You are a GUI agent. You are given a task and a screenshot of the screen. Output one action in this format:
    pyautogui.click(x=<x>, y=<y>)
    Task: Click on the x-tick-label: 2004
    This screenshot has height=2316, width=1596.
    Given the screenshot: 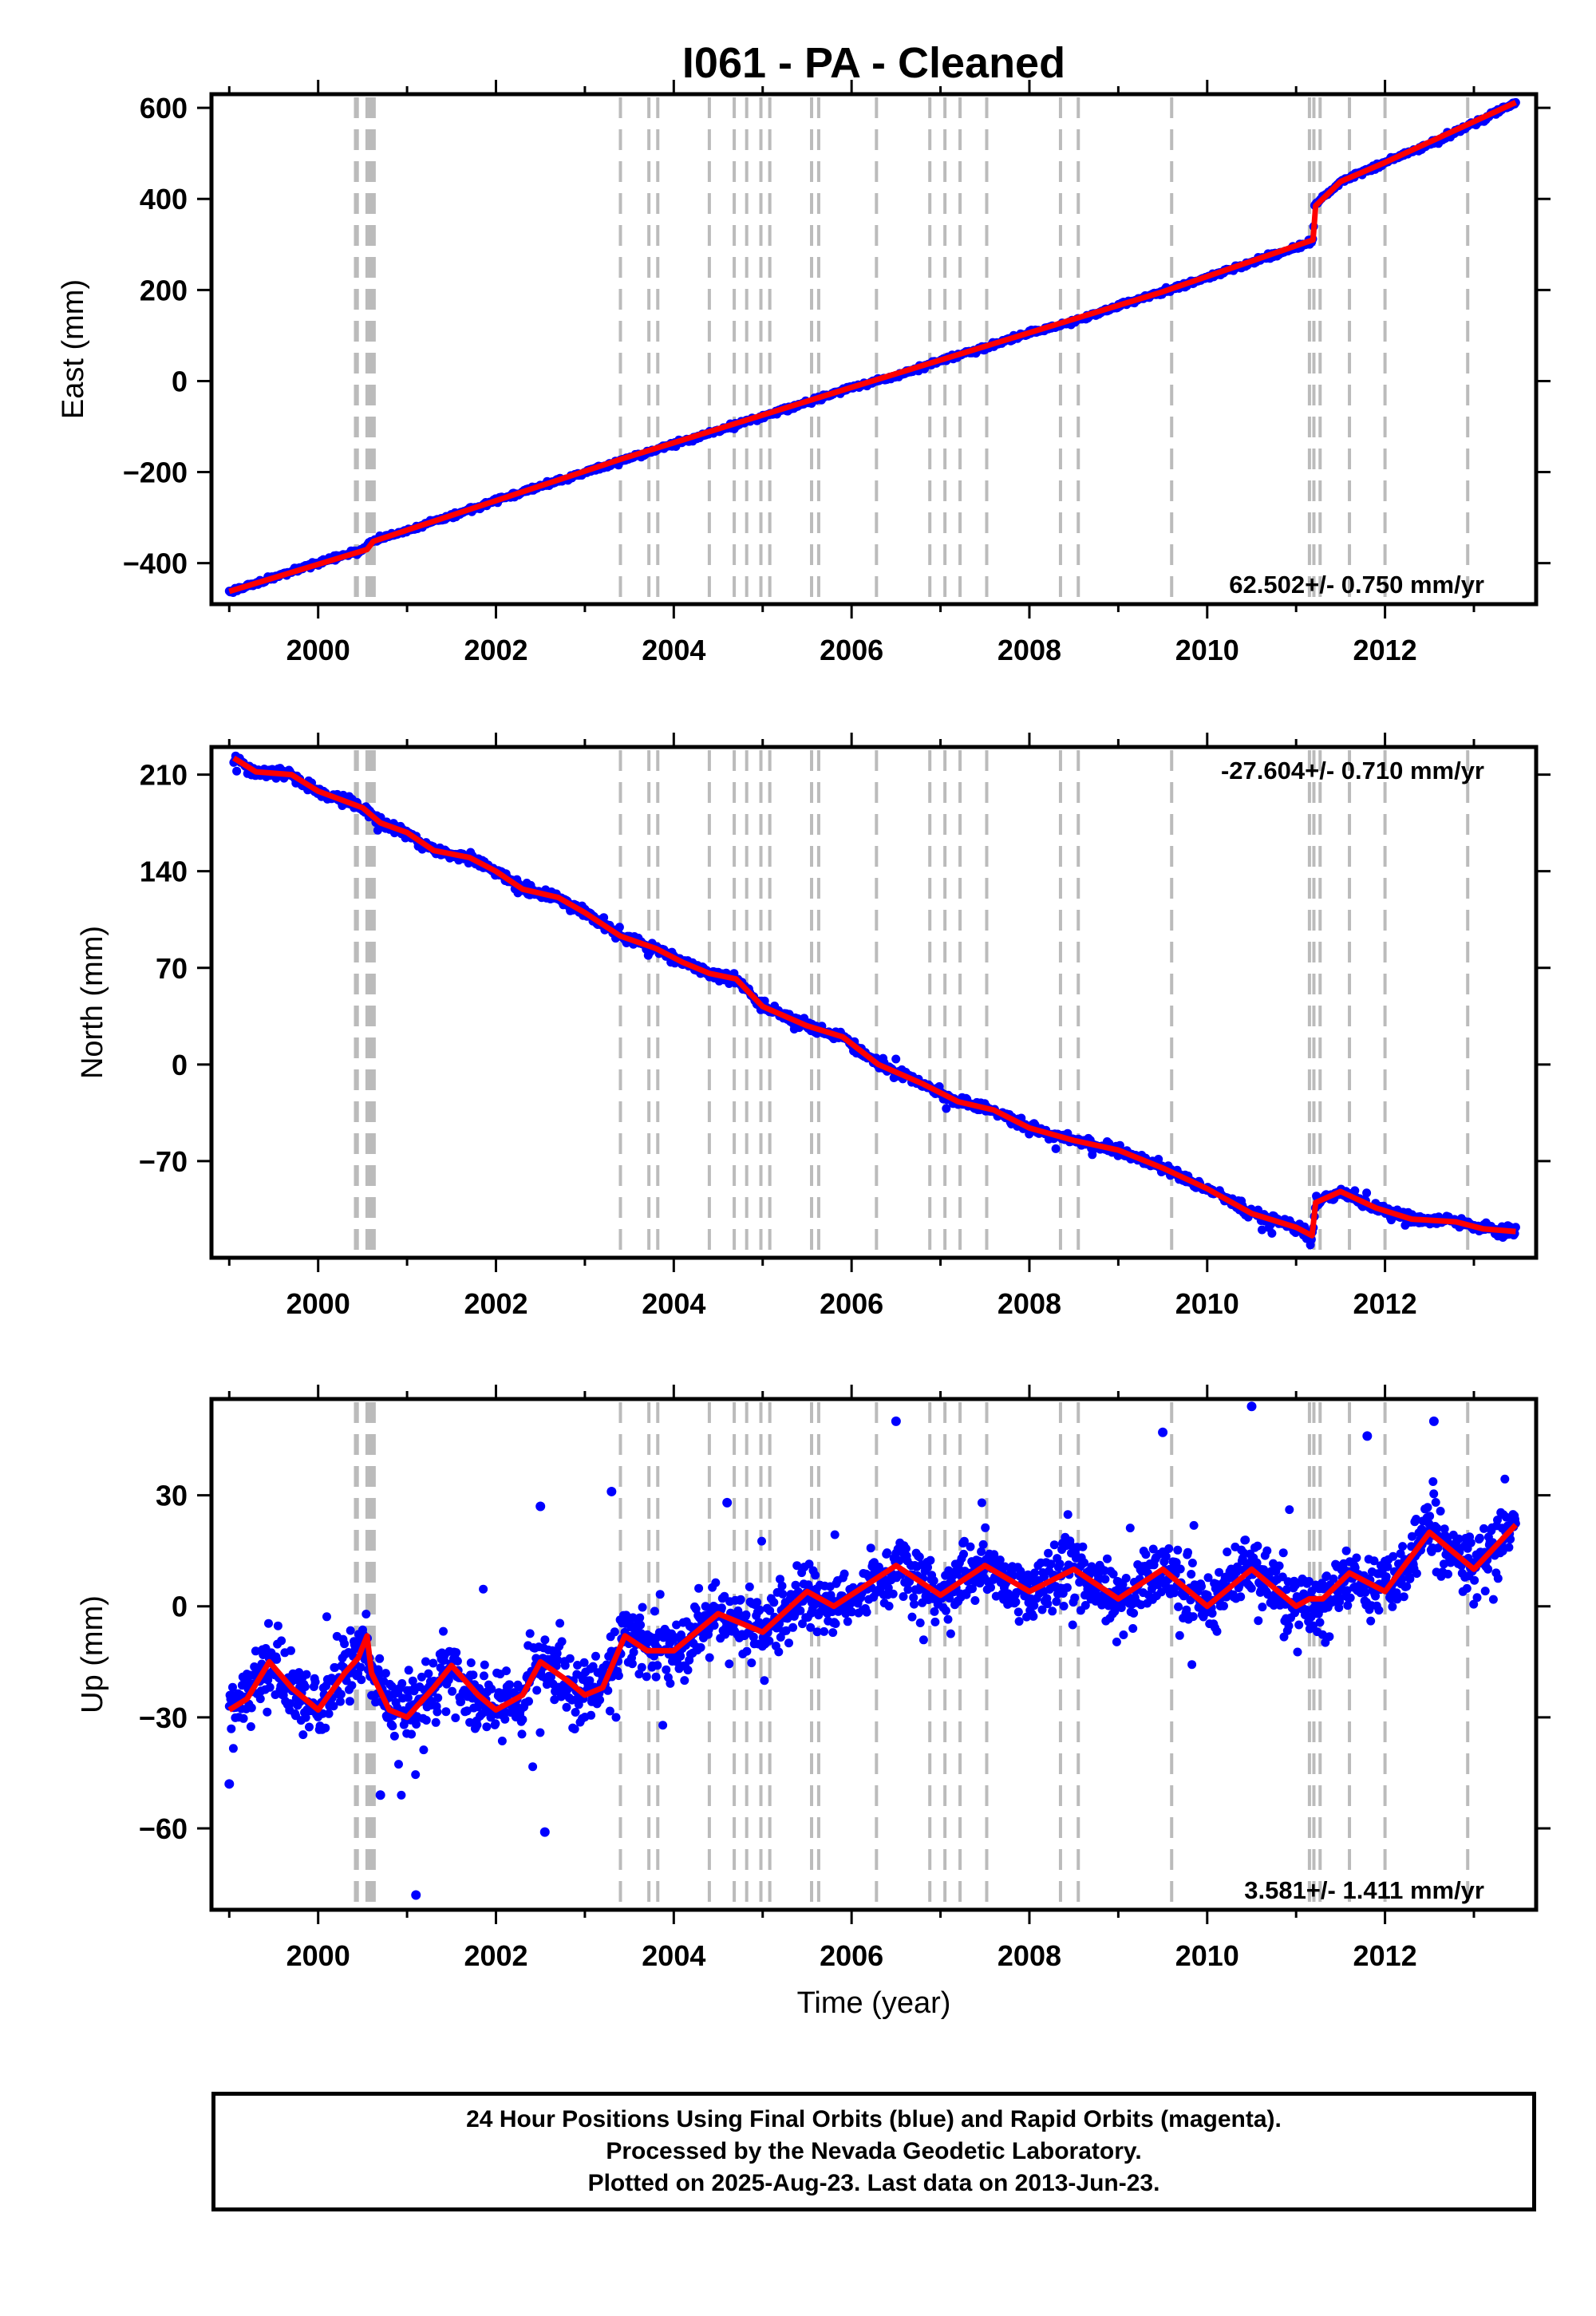 What is the action you would take?
    pyautogui.click(x=673, y=650)
    